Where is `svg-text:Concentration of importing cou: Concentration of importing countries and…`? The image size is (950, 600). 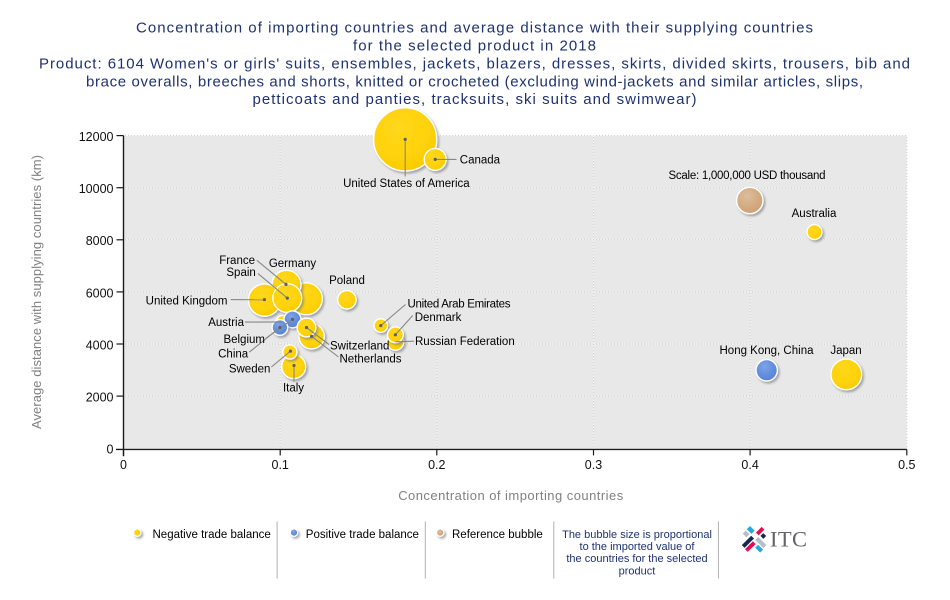
svg-text:Concentration of importing cou: Concentration of importing countries and… is located at coordinates (474, 28).